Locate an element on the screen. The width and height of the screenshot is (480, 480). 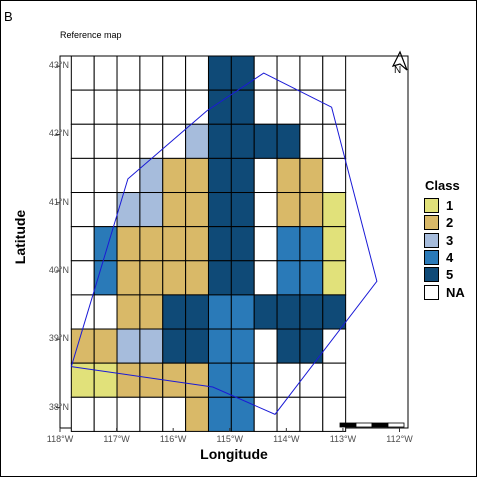
legend-item: 3 is located at coordinates (444, 240).